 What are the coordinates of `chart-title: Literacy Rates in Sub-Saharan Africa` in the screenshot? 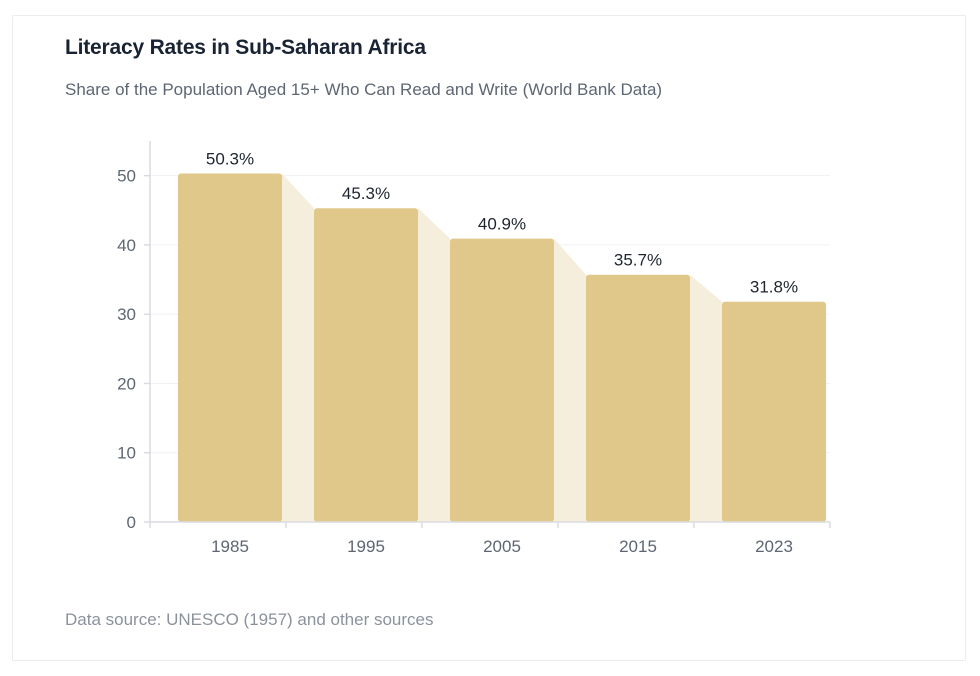 It's located at (245, 47).